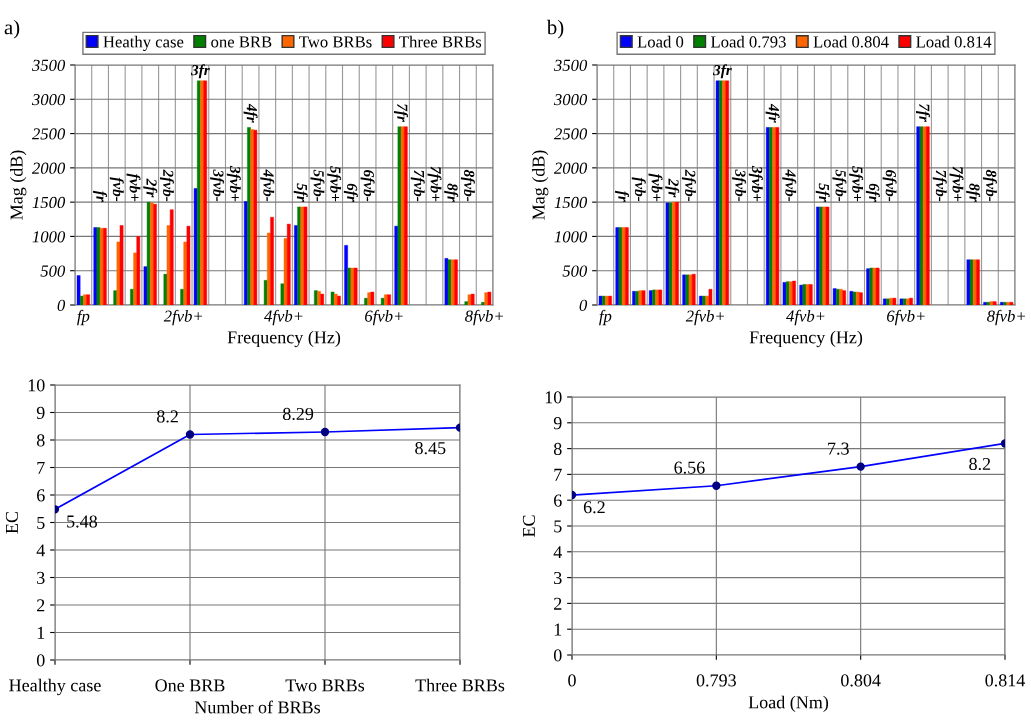  Describe the element at coordinates (906, 317) in the screenshot. I see `x-tick-label: 6fvb+` at that location.